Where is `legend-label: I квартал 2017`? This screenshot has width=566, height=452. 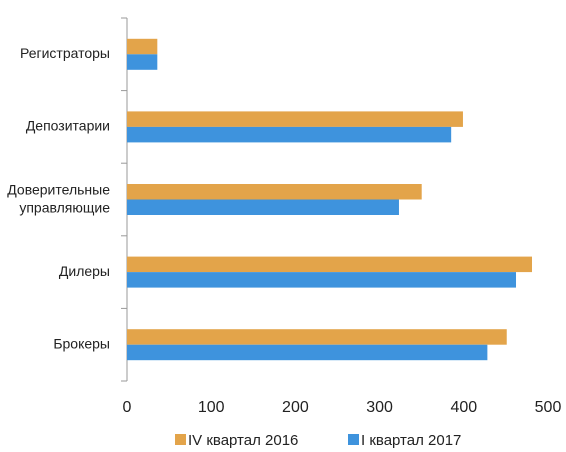 legend-label: I квартал 2017 is located at coordinates (411, 440).